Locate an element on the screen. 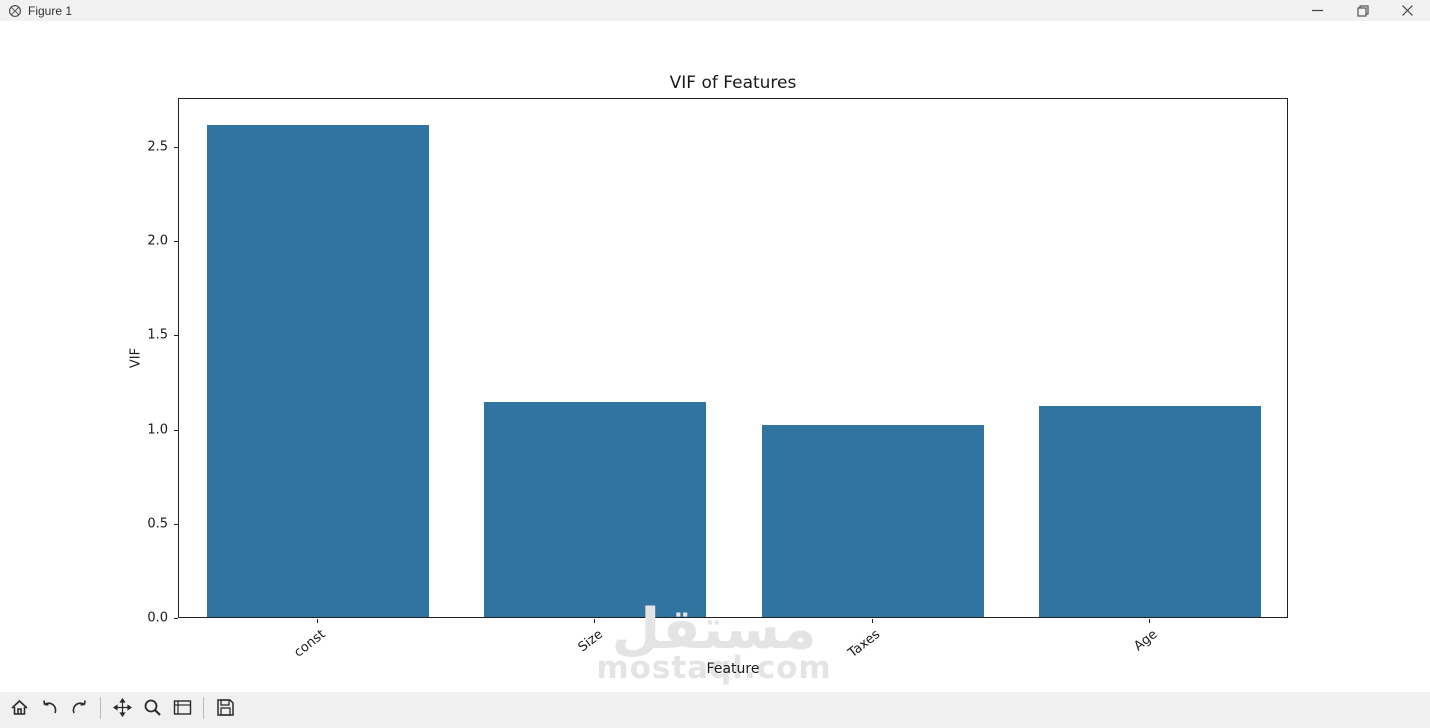 Image resolution: width=1430 pixels, height=728 pixels. minimize-icon is located at coordinates (1317, 10).